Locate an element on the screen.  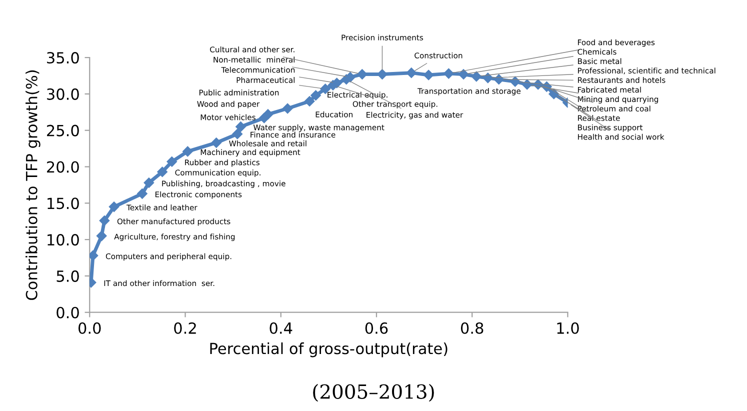
x-tick-label: 0.6 is located at coordinates (376, 328).